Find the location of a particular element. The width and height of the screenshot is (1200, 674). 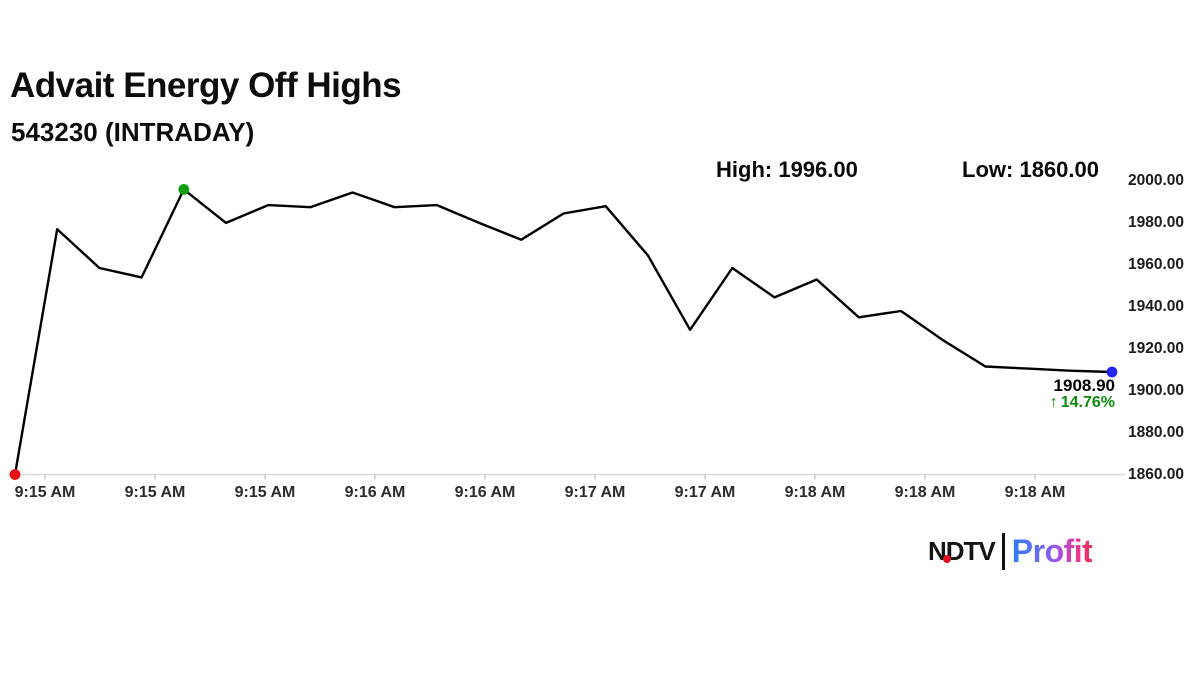

high-marker-dot is located at coordinates (184, 189).